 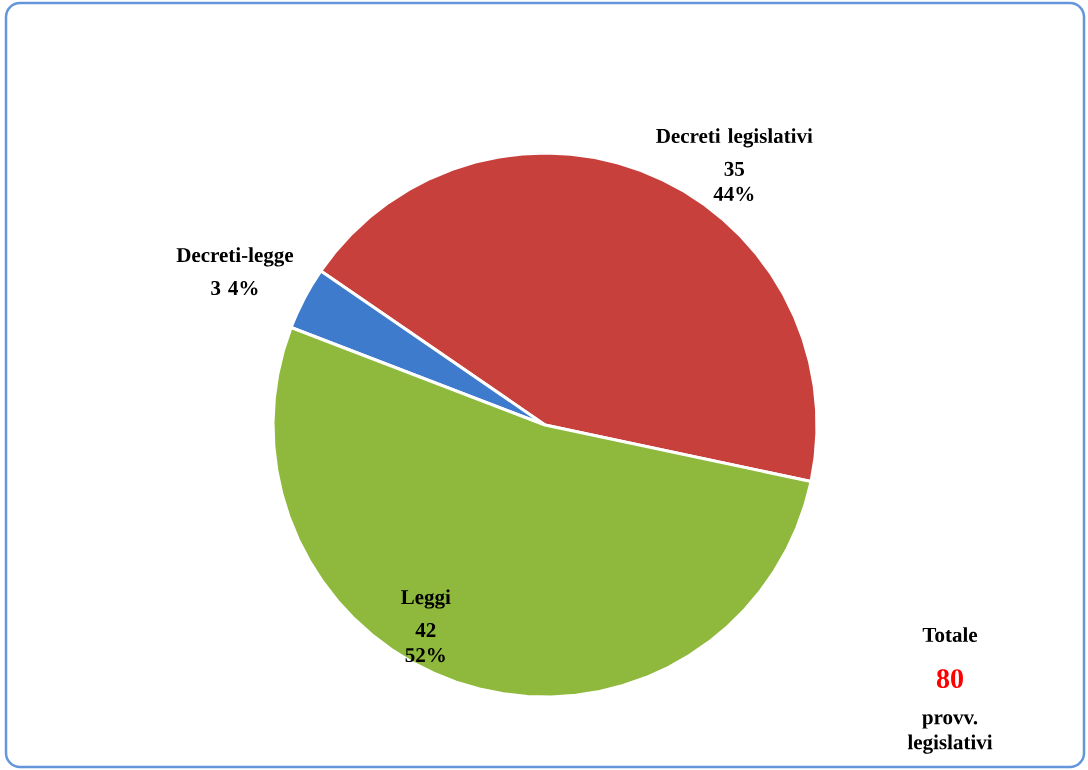 What do you see at coordinates (425, 642) in the screenshot?
I see `data-label: 42 52%` at bounding box center [425, 642].